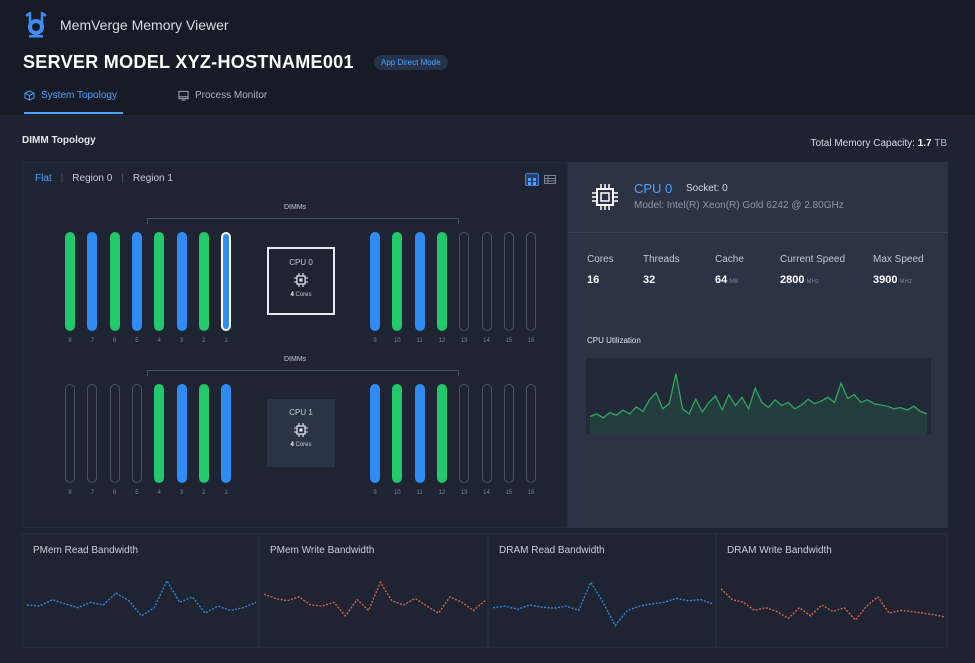 The width and height of the screenshot is (975, 663). I want to click on dimm-slot-number: 9, so click(375, 341).